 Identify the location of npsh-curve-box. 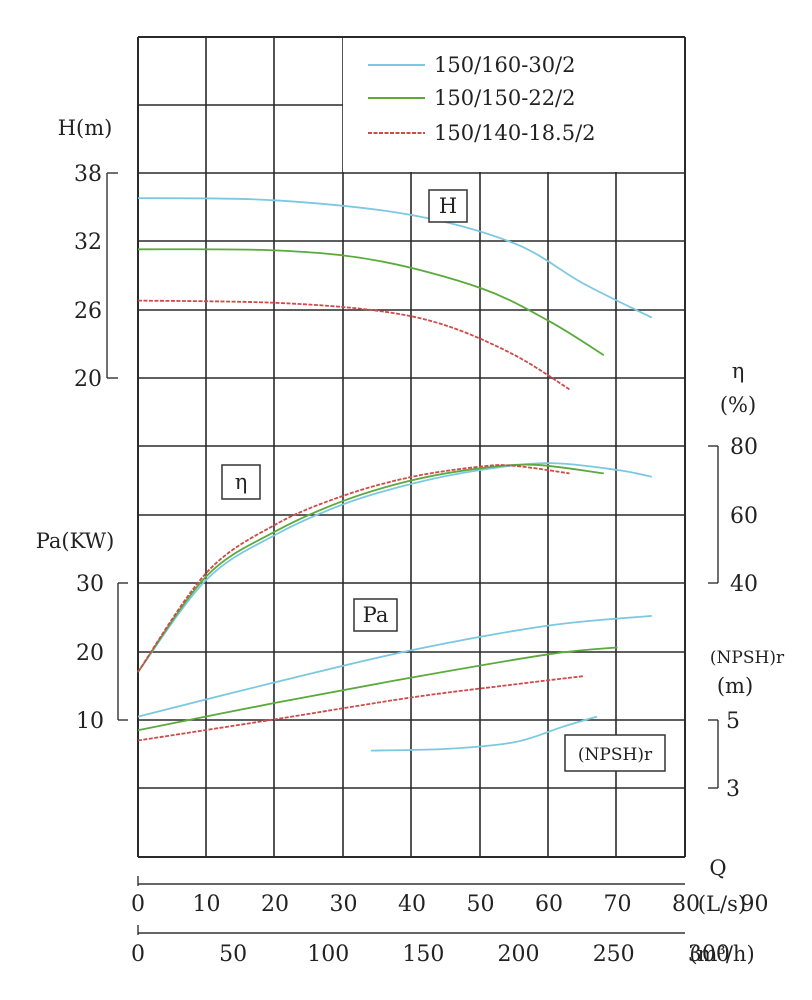
(615, 753).